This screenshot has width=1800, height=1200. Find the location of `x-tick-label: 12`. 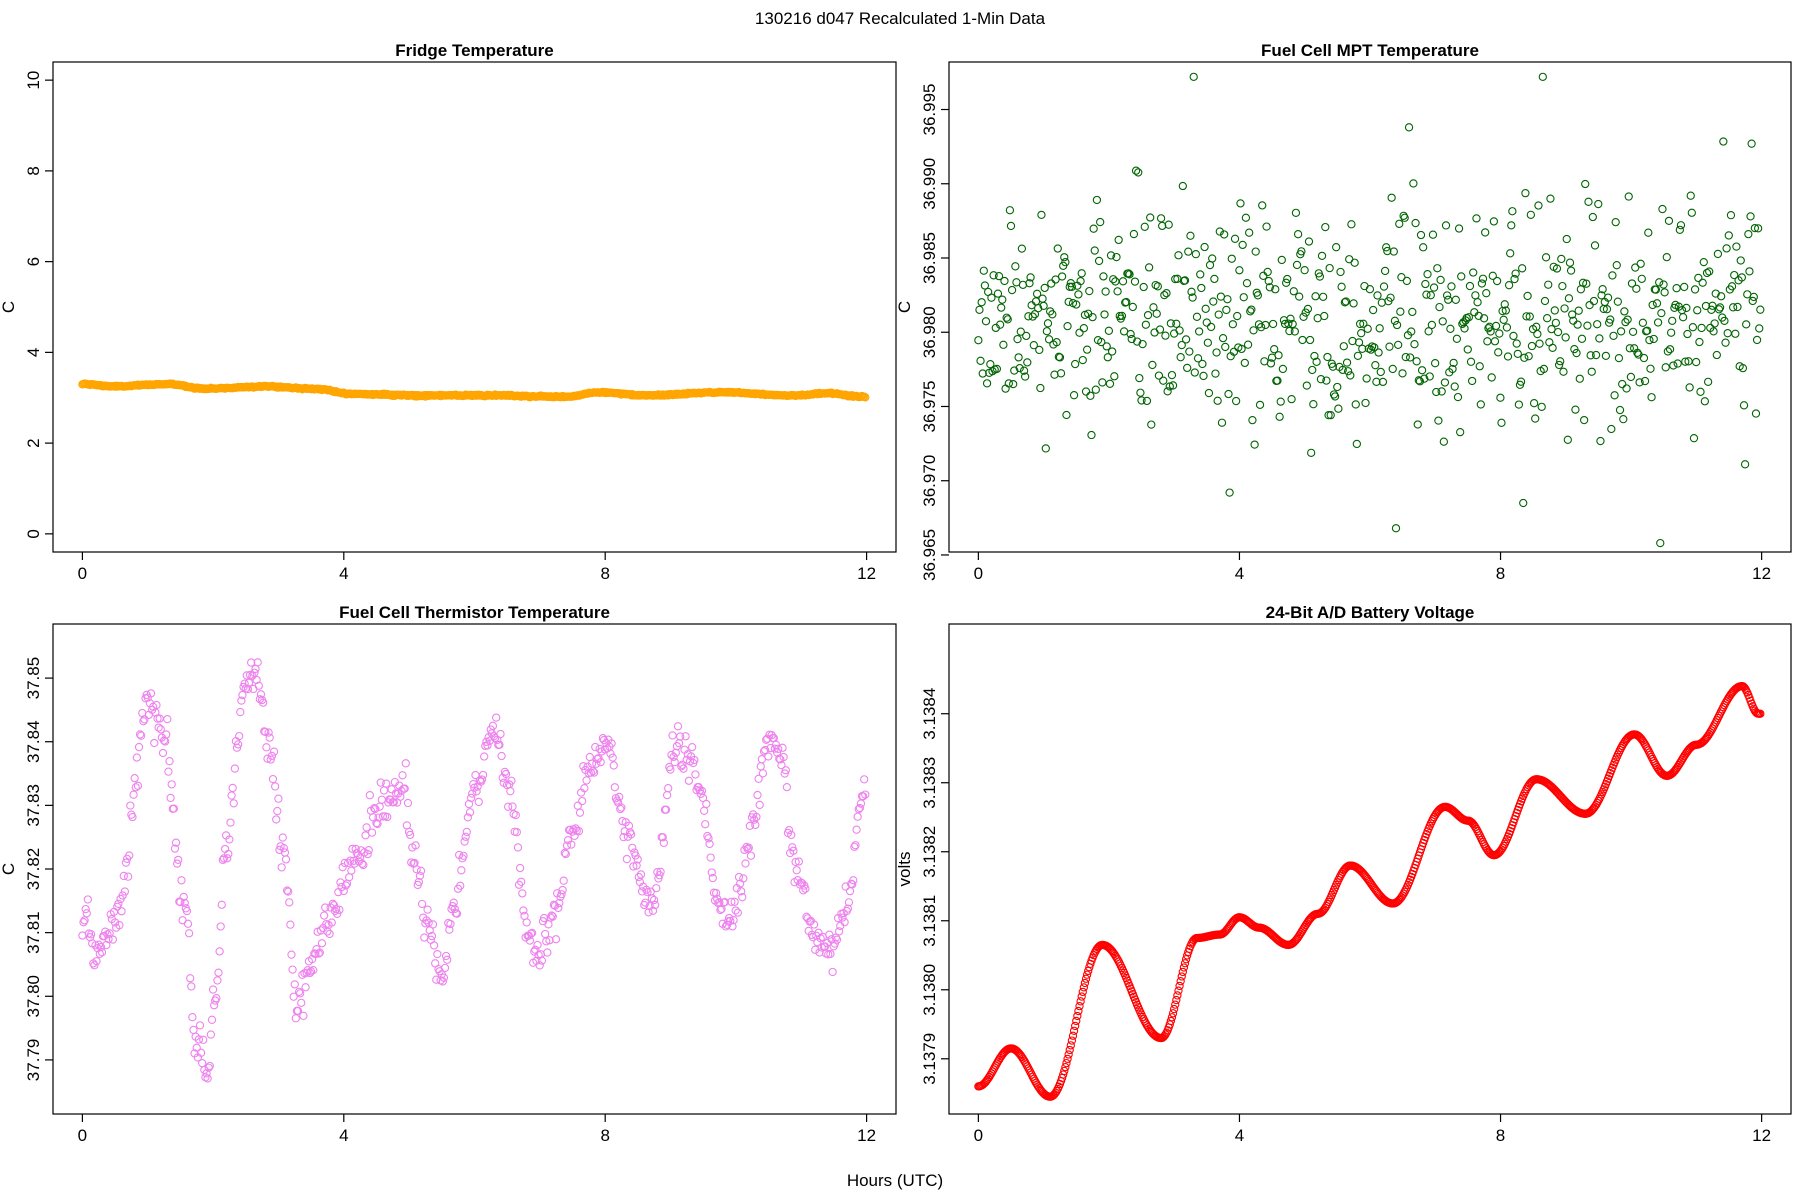

x-tick-label: 12 is located at coordinates (866, 573).